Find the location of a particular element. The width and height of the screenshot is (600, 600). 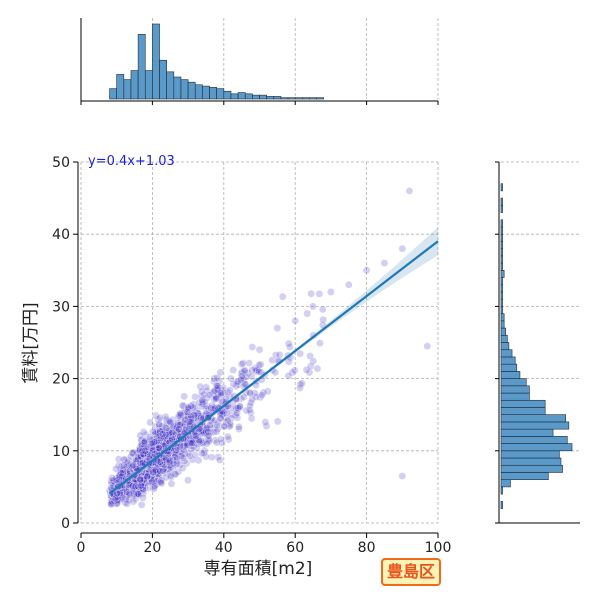

x-tick-label: 60 is located at coordinates (295, 548).